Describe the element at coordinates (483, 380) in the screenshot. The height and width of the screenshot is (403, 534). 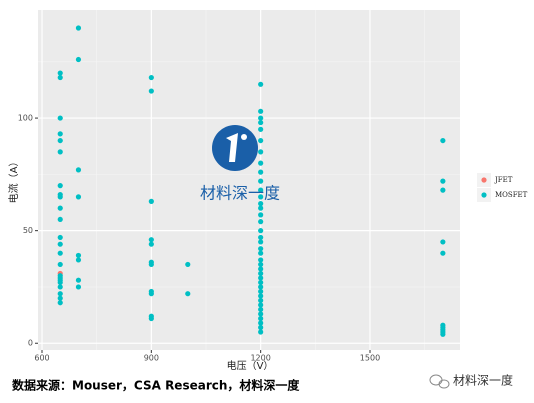
I see `brand: 材料深一度` at that location.